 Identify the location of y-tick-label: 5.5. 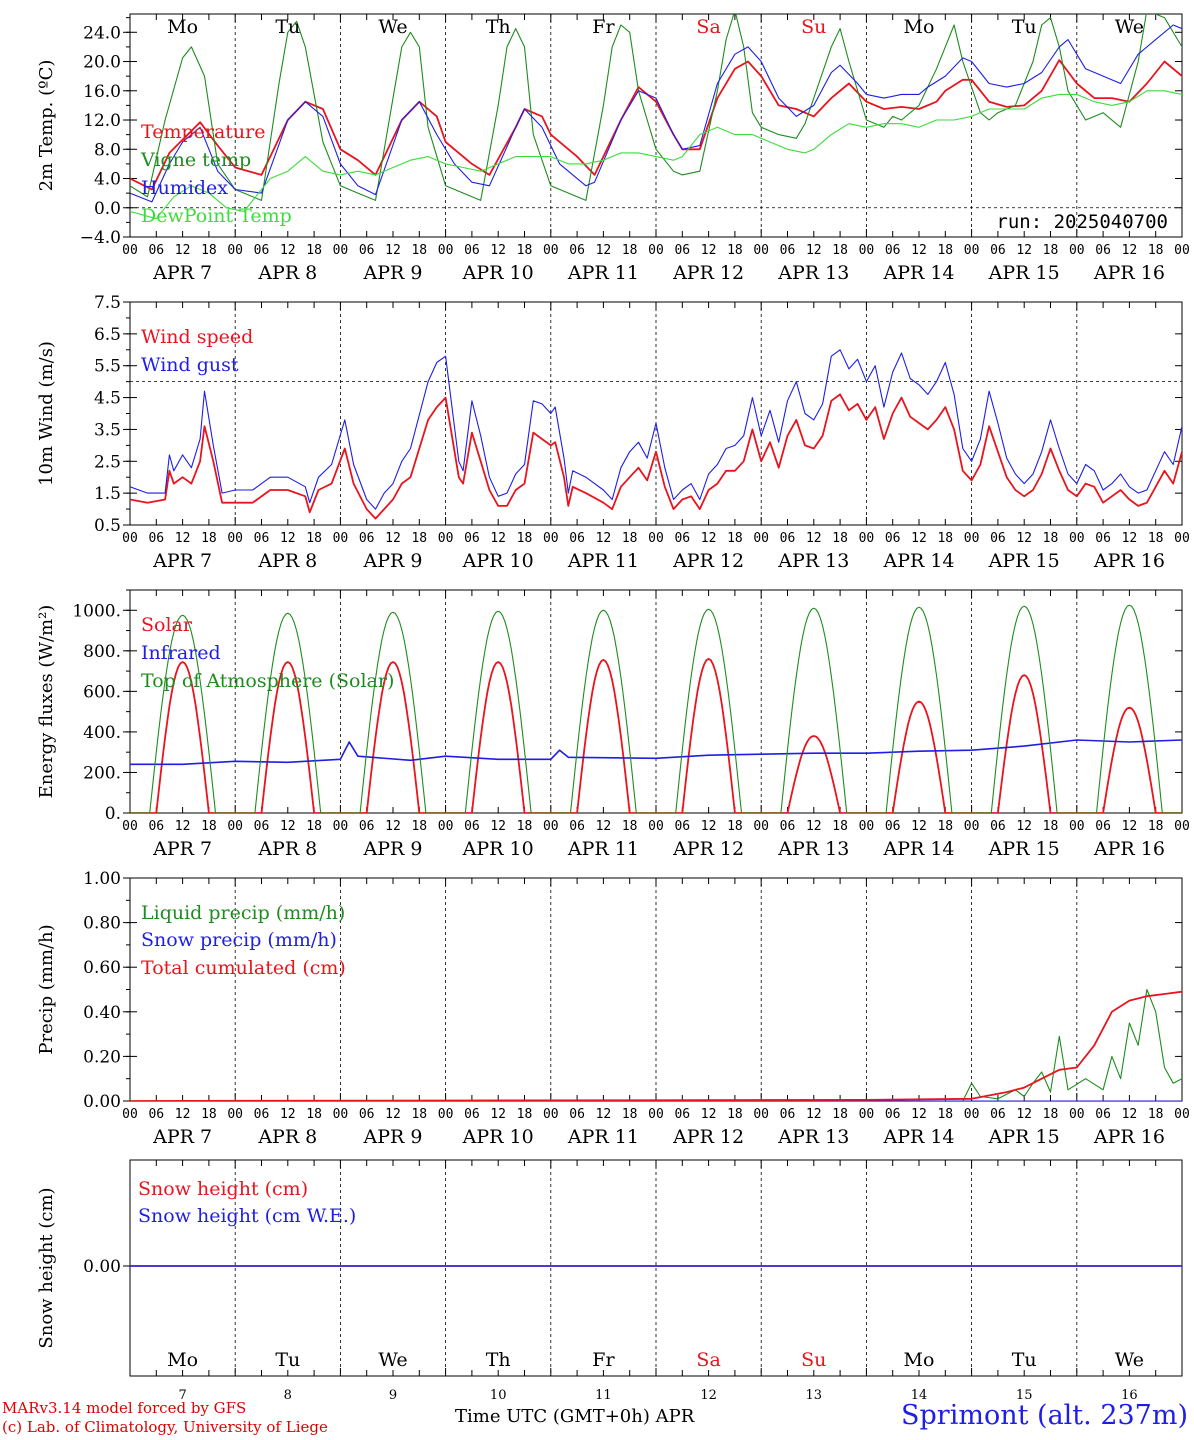
(107, 367).